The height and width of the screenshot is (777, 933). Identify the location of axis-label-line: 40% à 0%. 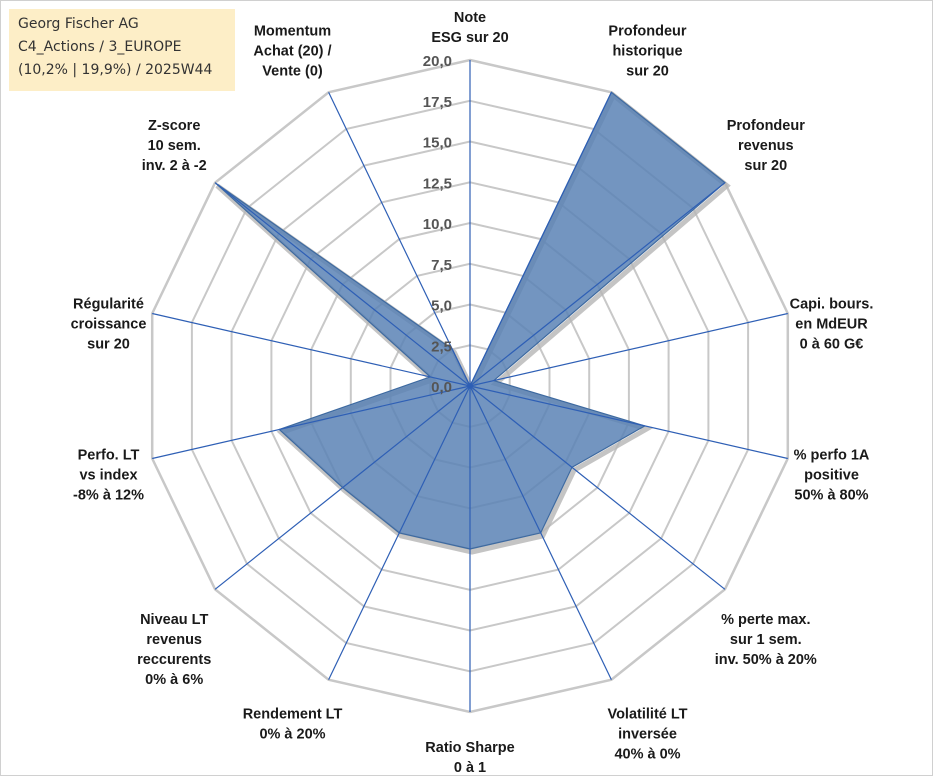
(647, 754).